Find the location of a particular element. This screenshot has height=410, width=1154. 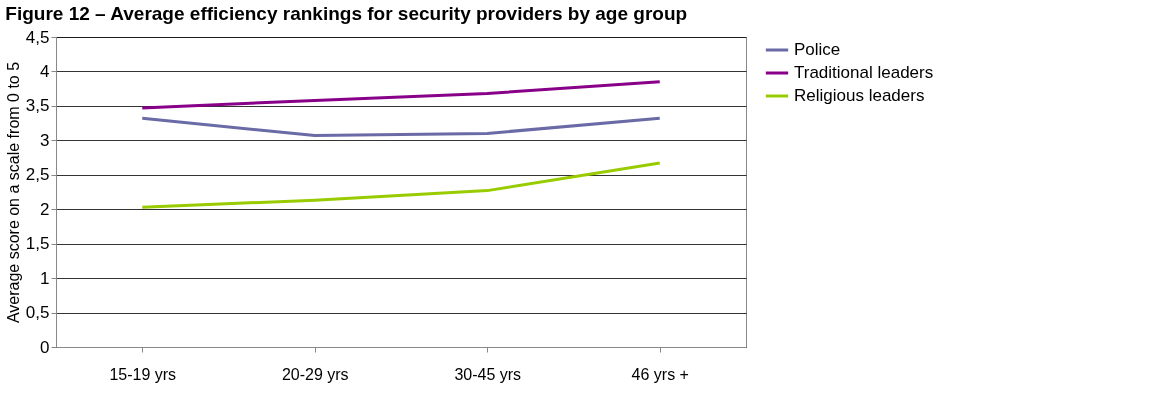

x-tick-label: 20-29 yrs is located at coordinates (315, 374).